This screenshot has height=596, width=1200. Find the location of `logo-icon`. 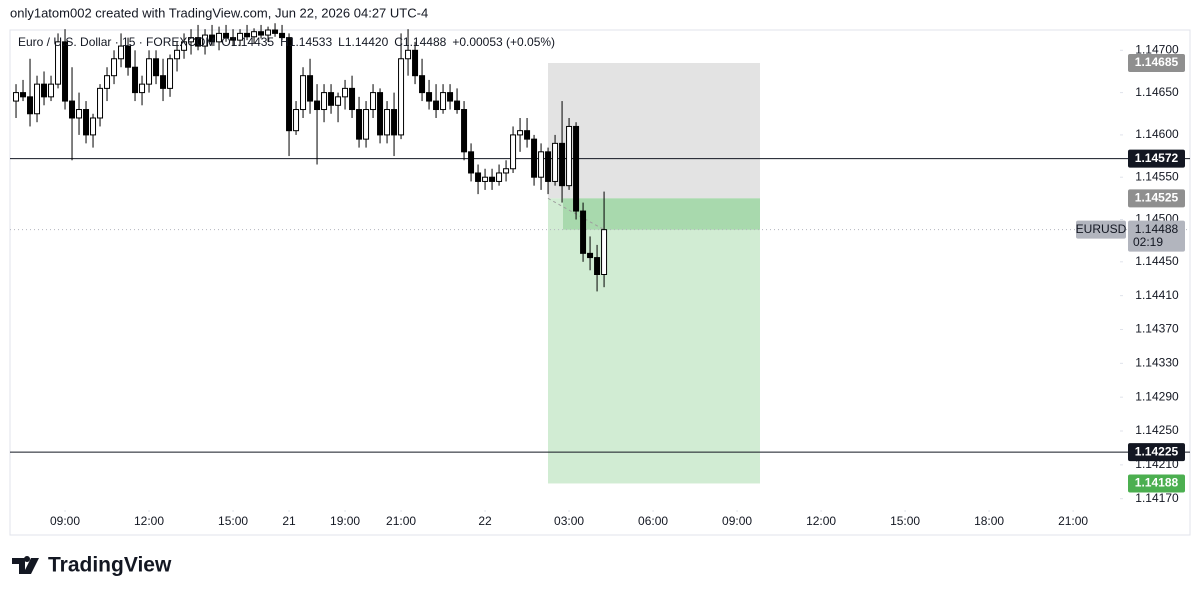

logo-icon is located at coordinates (25, 564).